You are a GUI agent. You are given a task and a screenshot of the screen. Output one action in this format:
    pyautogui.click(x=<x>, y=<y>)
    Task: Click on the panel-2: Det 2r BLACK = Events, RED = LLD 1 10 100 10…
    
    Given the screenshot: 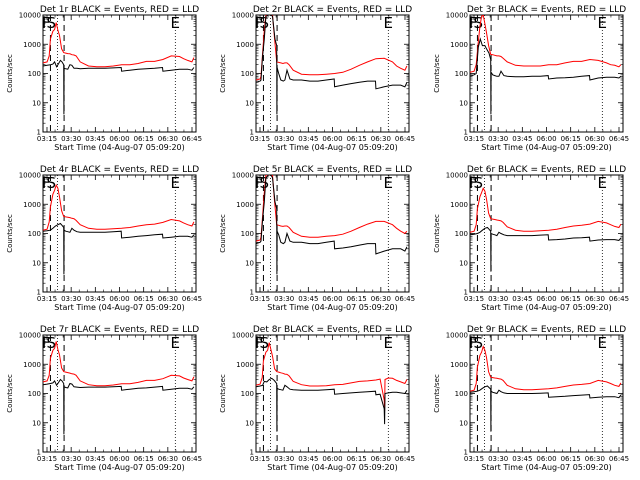 What is the action you would take?
    pyautogui.click(x=317, y=78)
    